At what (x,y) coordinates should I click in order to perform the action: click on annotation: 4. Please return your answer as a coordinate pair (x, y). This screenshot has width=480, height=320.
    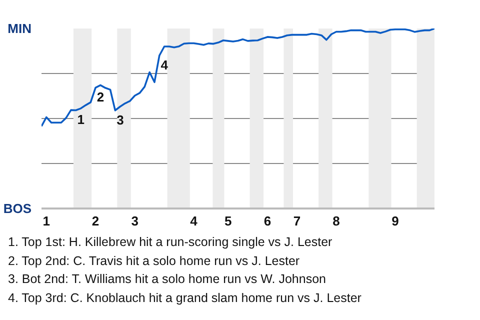
    Looking at the image, I should click on (164, 65).